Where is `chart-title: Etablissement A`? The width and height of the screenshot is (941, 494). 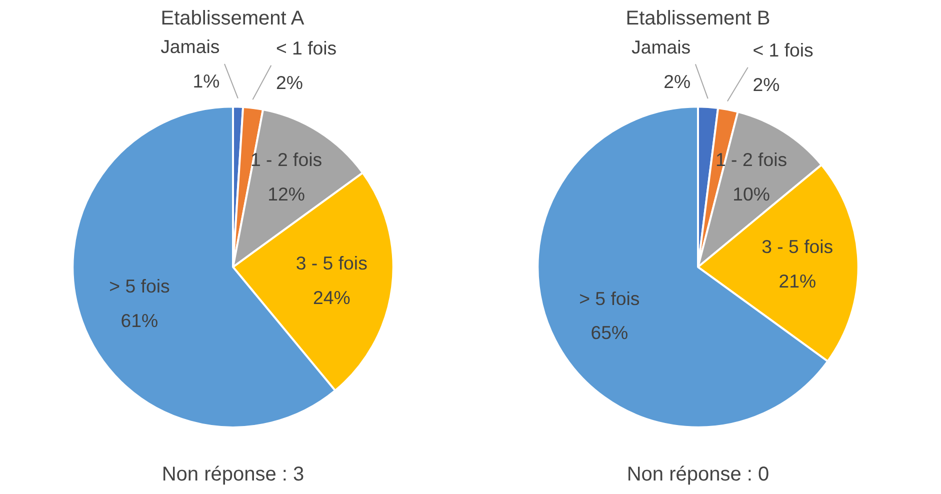 chart-title: Etablissement A is located at coordinates (232, 19).